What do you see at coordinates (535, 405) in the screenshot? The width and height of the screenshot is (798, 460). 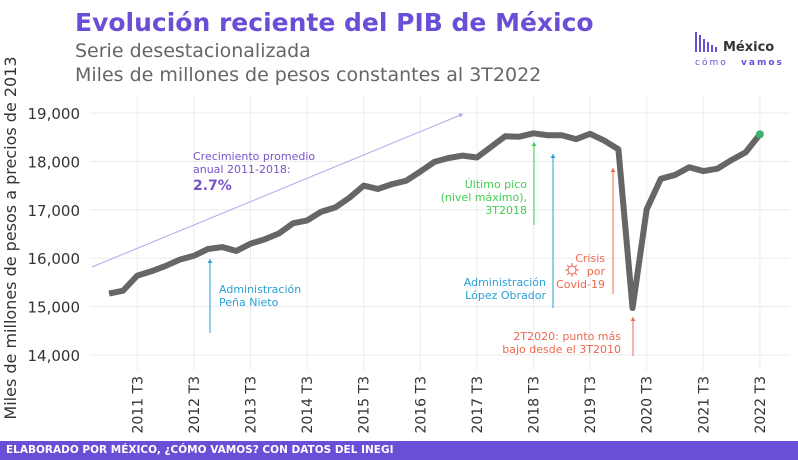 I see `x-tick-label: 2018 T3` at bounding box center [535, 405].